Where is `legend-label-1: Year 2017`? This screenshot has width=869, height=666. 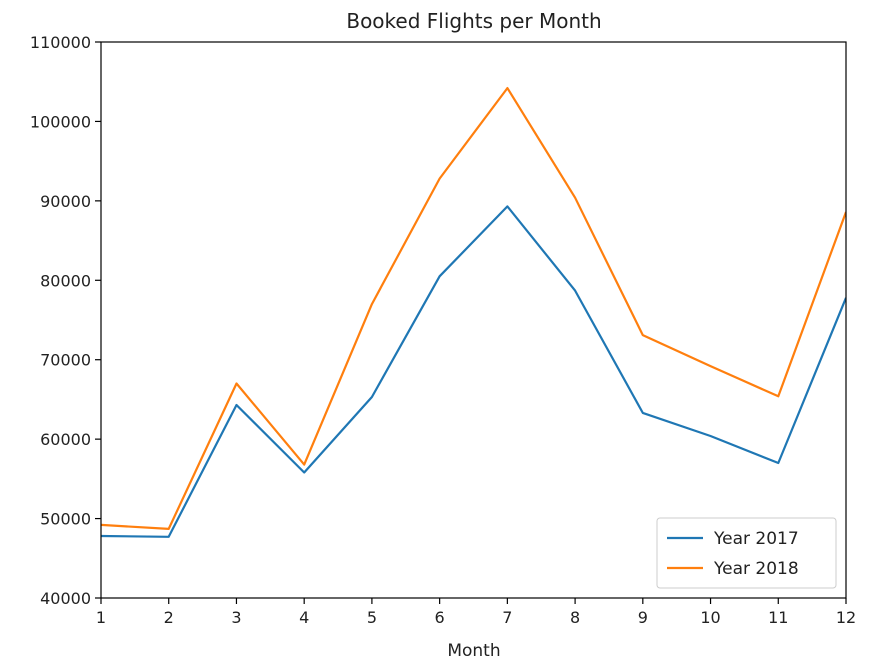
legend-label-1: Year 2017 is located at coordinates (756, 539).